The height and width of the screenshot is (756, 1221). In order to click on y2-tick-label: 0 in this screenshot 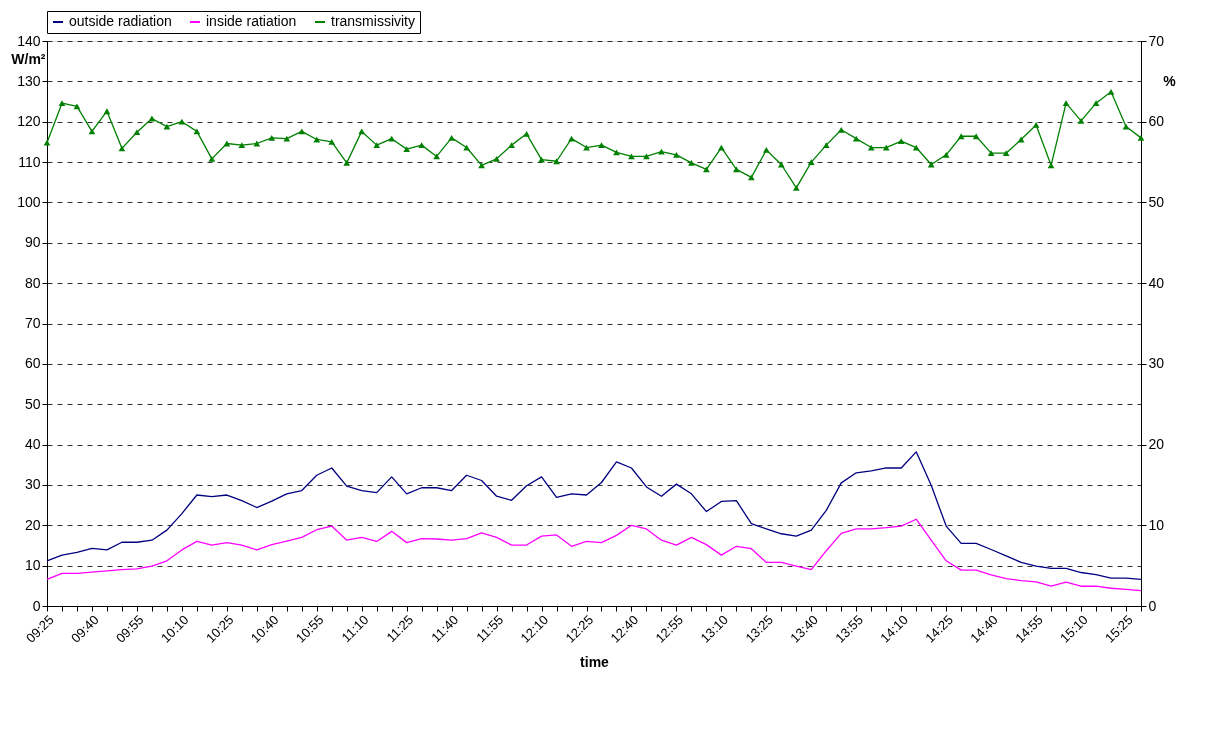, I will do `click(1152, 605)`.